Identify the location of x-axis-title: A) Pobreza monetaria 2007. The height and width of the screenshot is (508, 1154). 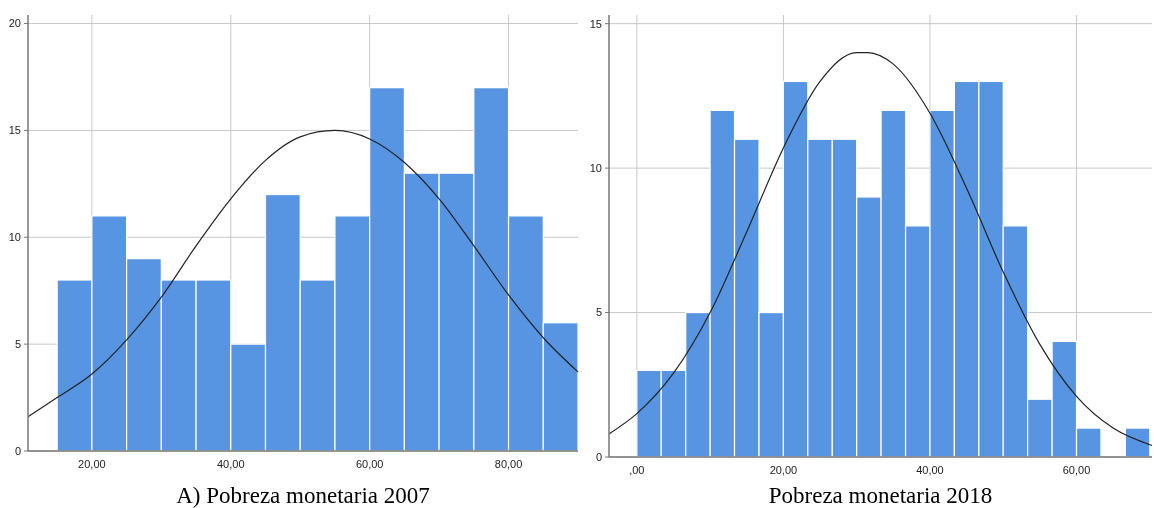
(303, 495).